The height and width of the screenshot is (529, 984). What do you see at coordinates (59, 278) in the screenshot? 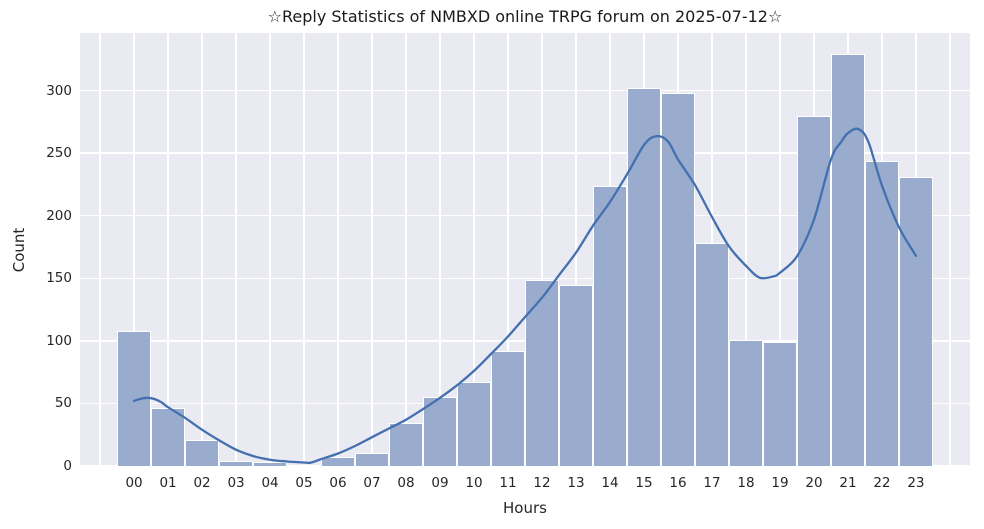
I see `y-tick-label: 150` at bounding box center [59, 278].